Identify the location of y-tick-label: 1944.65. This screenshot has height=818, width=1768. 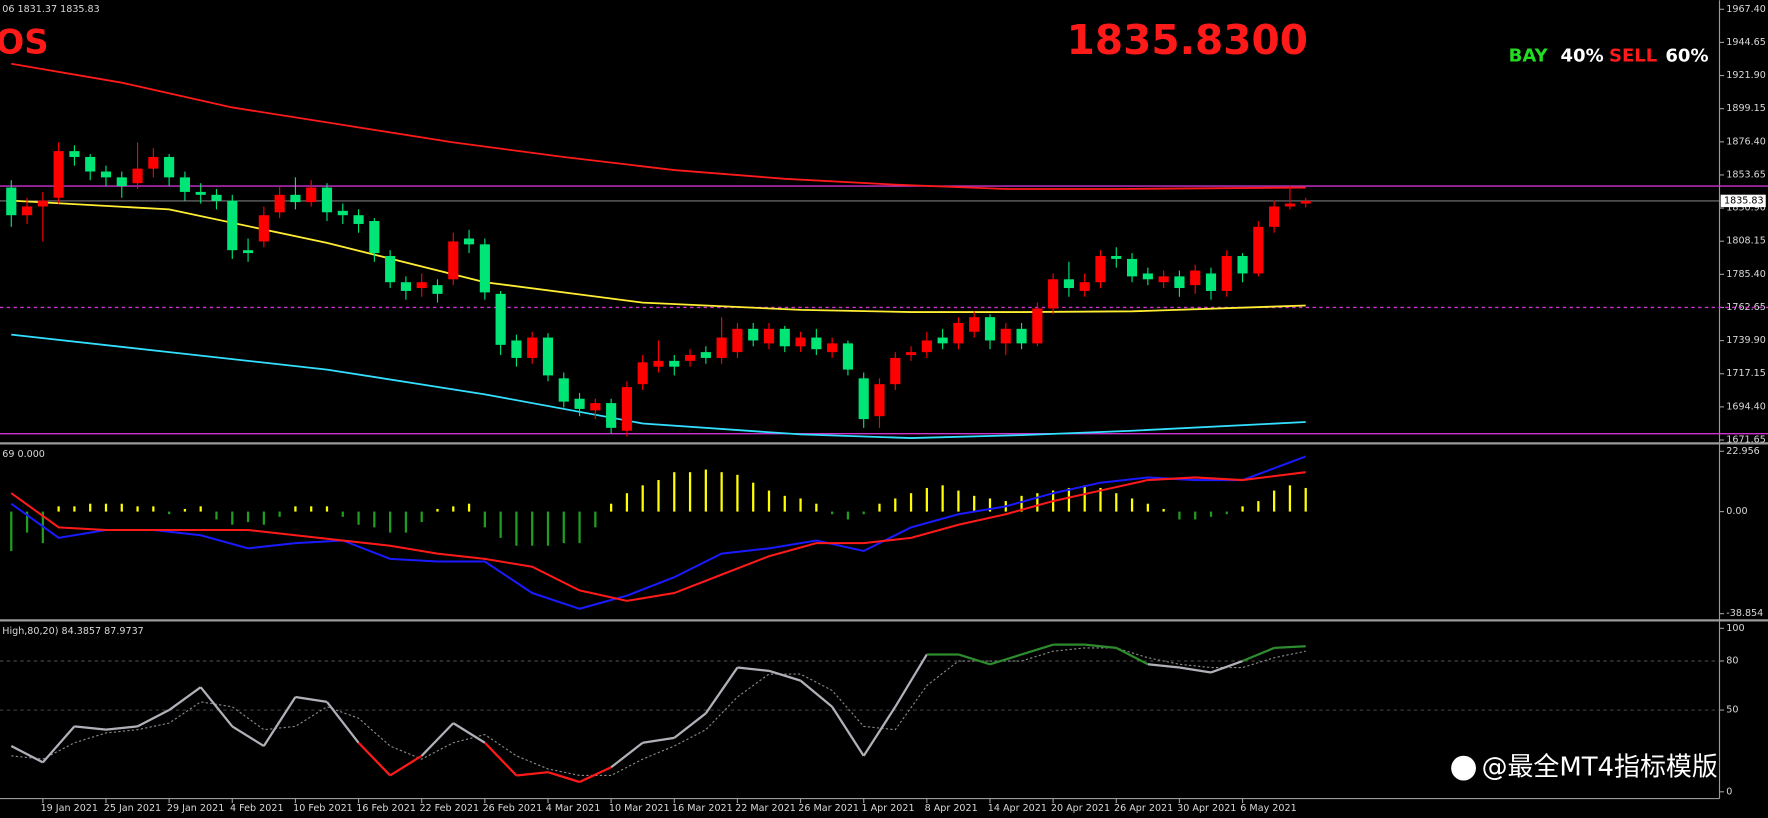
(1746, 42).